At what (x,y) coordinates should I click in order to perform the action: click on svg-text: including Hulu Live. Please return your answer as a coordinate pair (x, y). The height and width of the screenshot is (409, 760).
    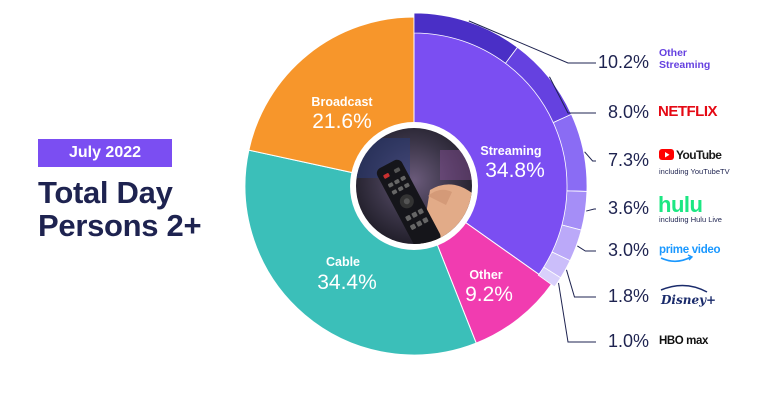
    Looking at the image, I should click on (690, 219).